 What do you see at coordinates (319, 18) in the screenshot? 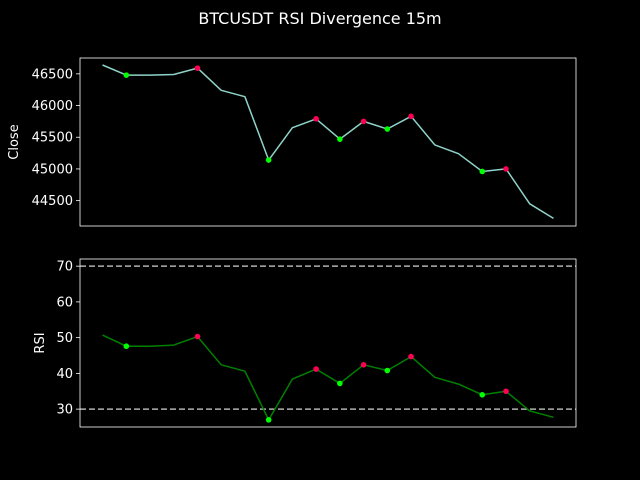
I see `chart-title: BTCUSDT RSI Divergence 15m` at bounding box center [319, 18].